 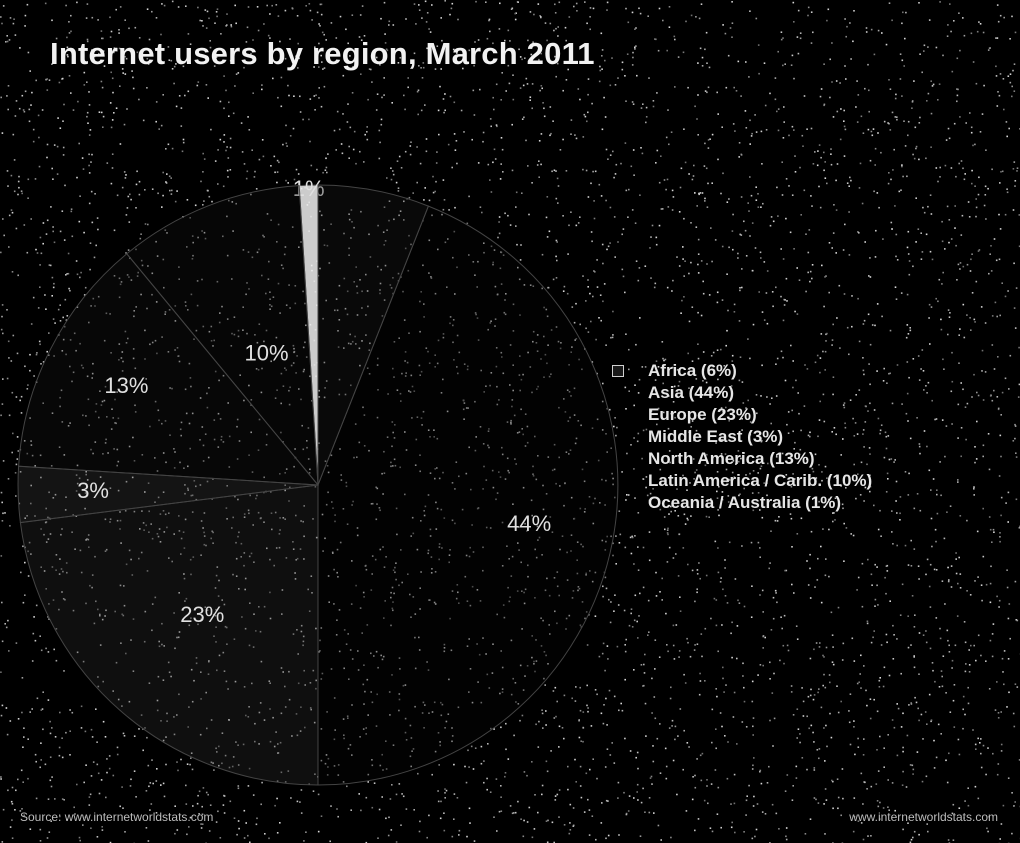 What do you see at coordinates (731, 458) in the screenshot?
I see `legend-label: North America (13%)` at bounding box center [731, 458].